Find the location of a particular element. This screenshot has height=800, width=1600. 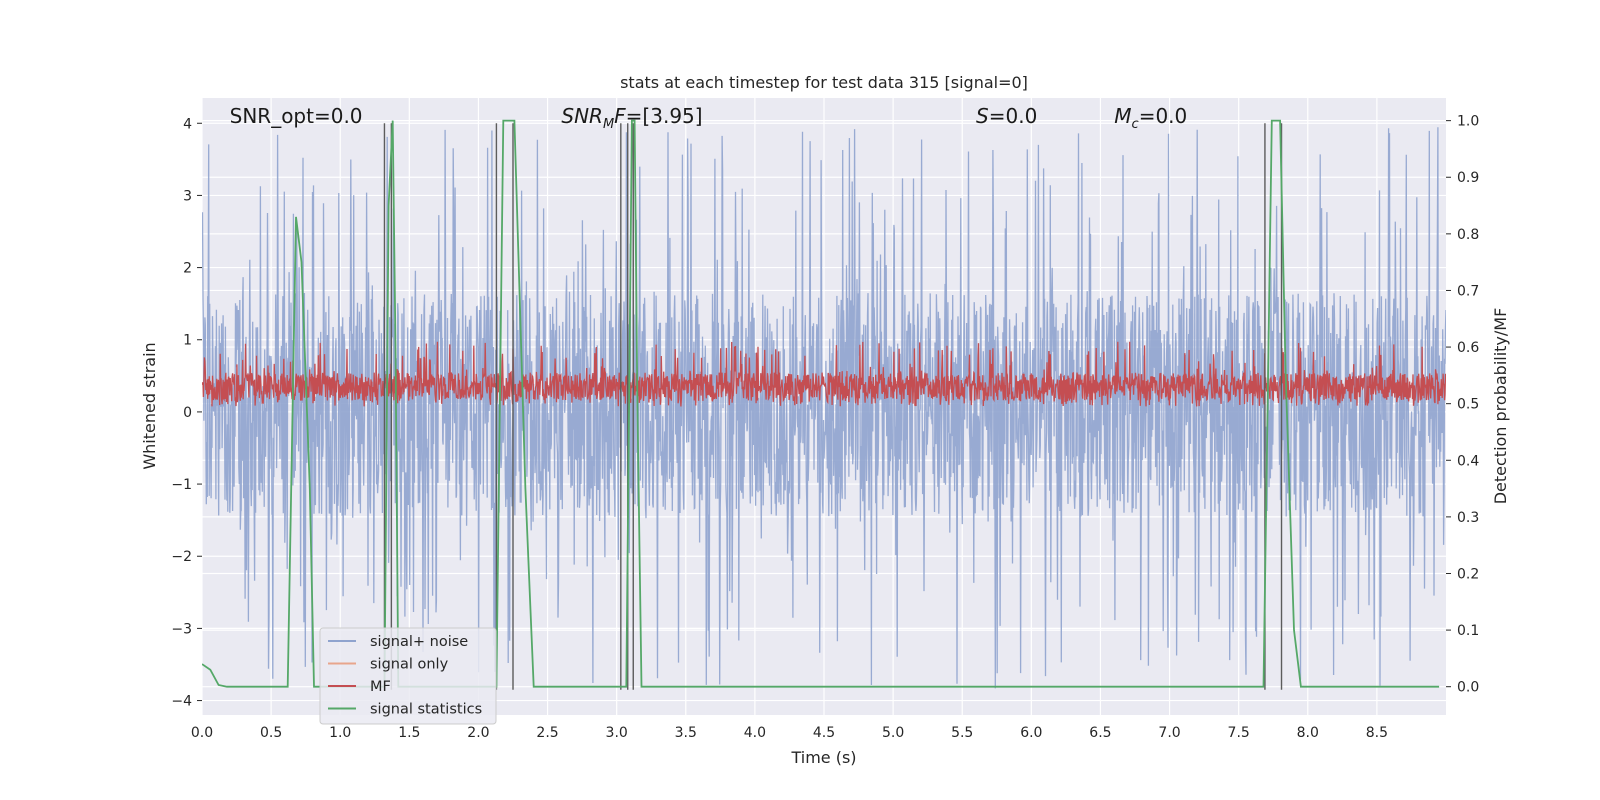

y-right-tick-label: 0.9 is located at coordinates (1468, 178).